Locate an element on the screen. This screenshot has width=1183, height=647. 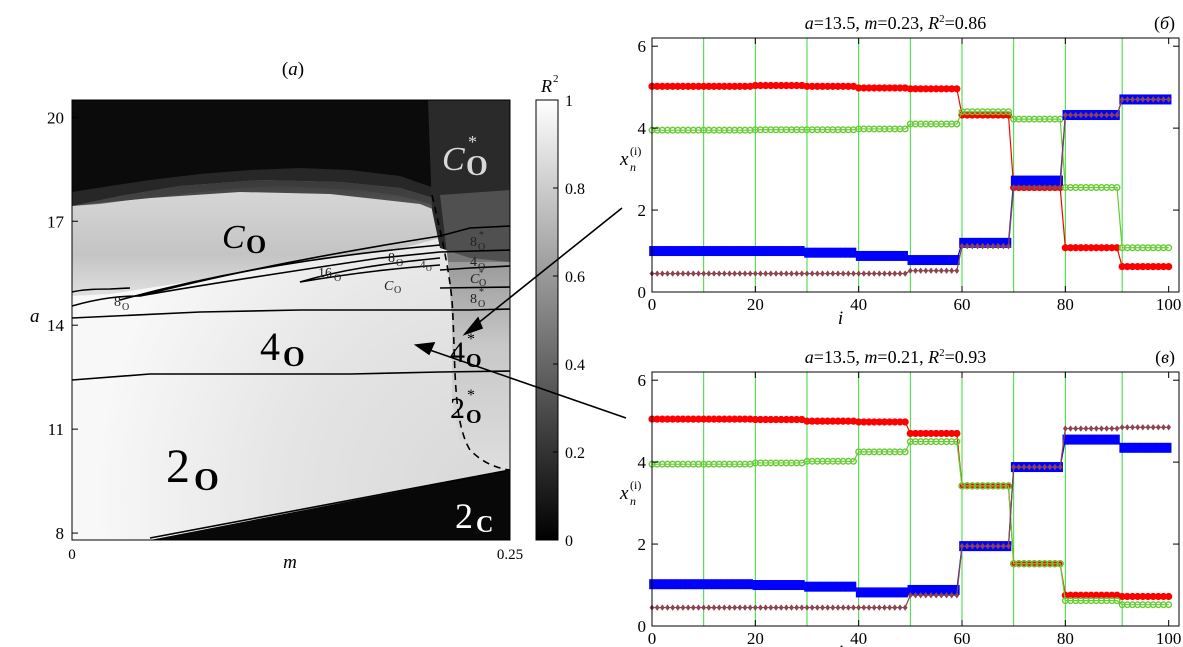
colorbar-tick-label: 0.4 is located at coordinates (575, 365).